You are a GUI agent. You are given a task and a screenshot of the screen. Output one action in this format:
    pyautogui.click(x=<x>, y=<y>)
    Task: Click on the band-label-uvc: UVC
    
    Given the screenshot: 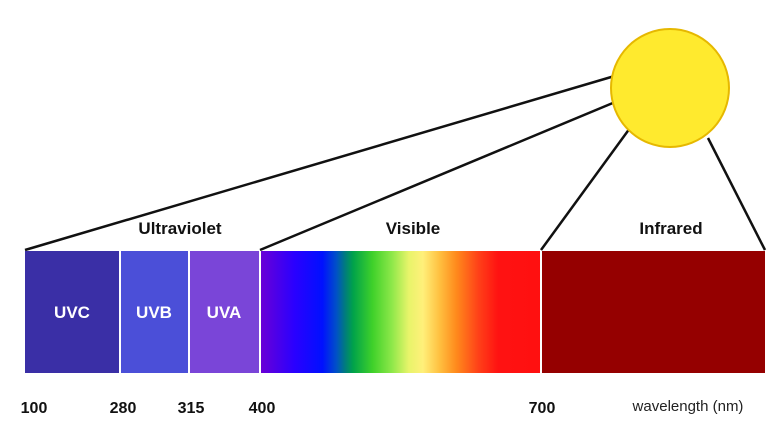 What is the action you would take?
    pyautogui.click(x=72, y=312)
    